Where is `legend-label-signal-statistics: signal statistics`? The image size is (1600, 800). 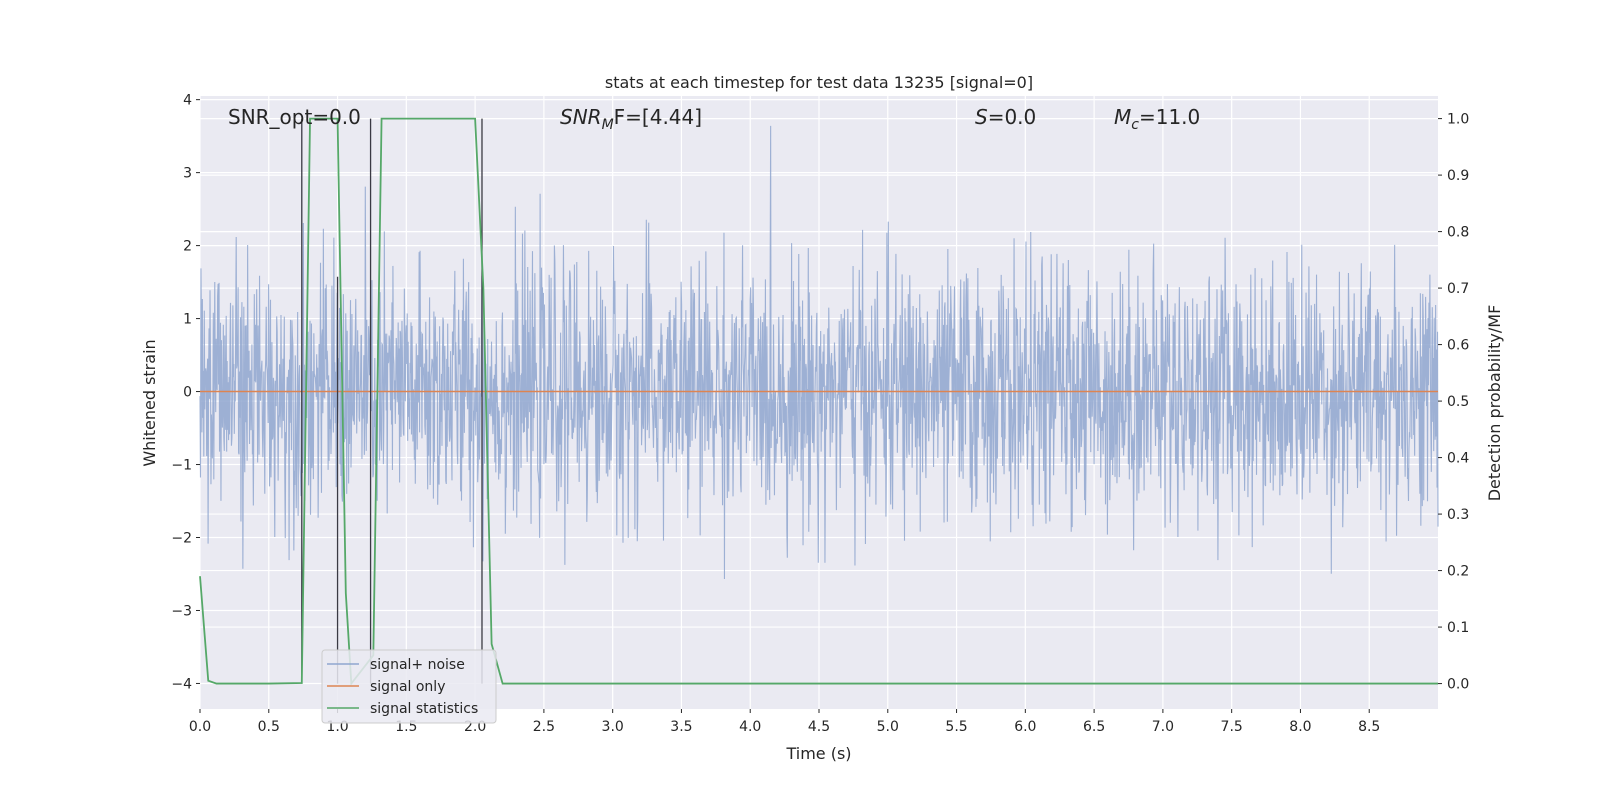 legend-label-signal-statistics: signal statistics is located at coordinates (424, 709).